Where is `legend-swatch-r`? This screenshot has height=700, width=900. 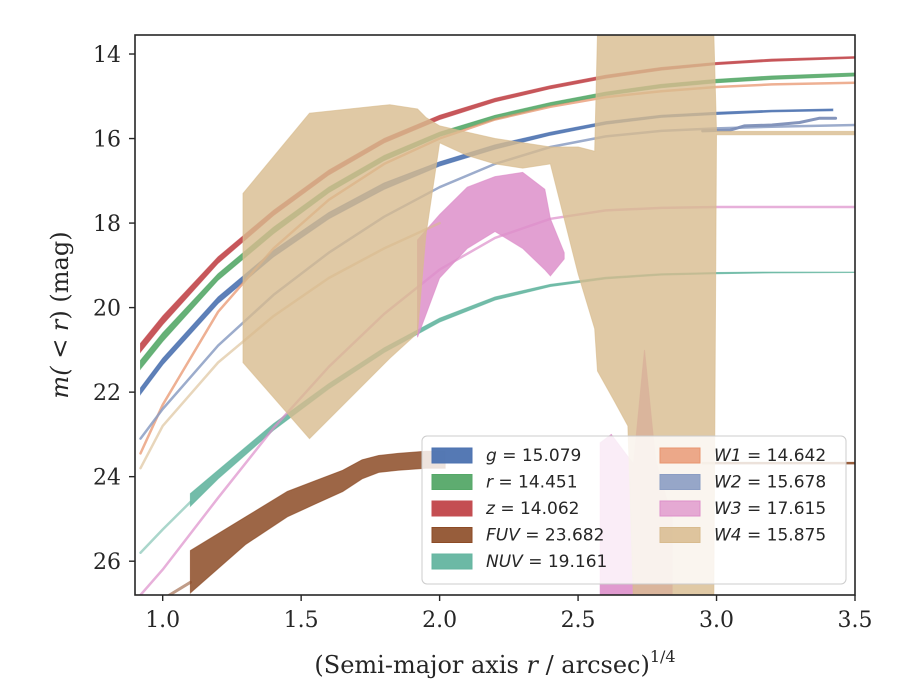
legend-swatch-r is located at coordinates (452, 482).